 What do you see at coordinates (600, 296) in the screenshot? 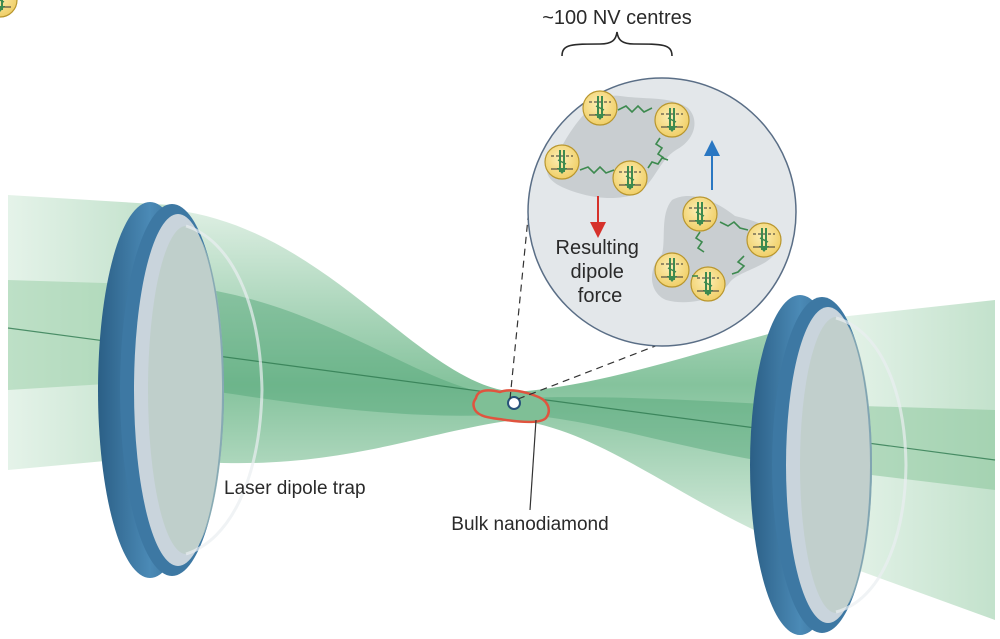
I see `dipole-force-line-3: force` at bounding box center [600, 296].